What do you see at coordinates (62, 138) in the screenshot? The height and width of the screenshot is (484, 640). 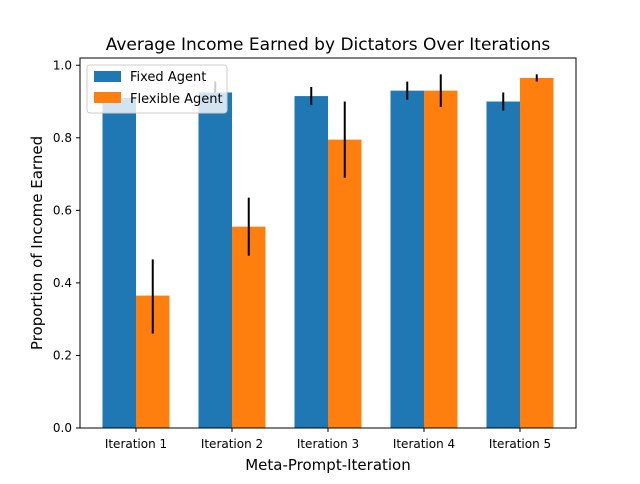 I see `y-tick-label: 0.8` at bounding box center [62, 138].